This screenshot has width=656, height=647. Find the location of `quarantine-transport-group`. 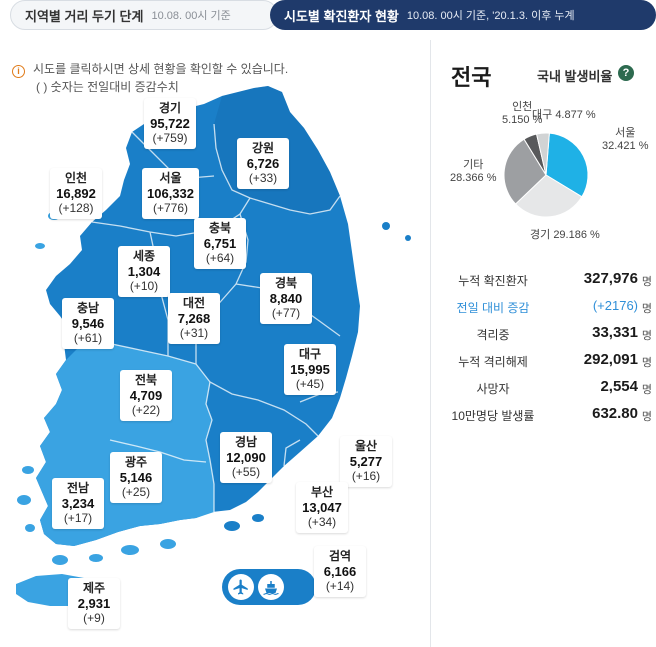

quarantine-transport-group is located at coordinates (269, 587).